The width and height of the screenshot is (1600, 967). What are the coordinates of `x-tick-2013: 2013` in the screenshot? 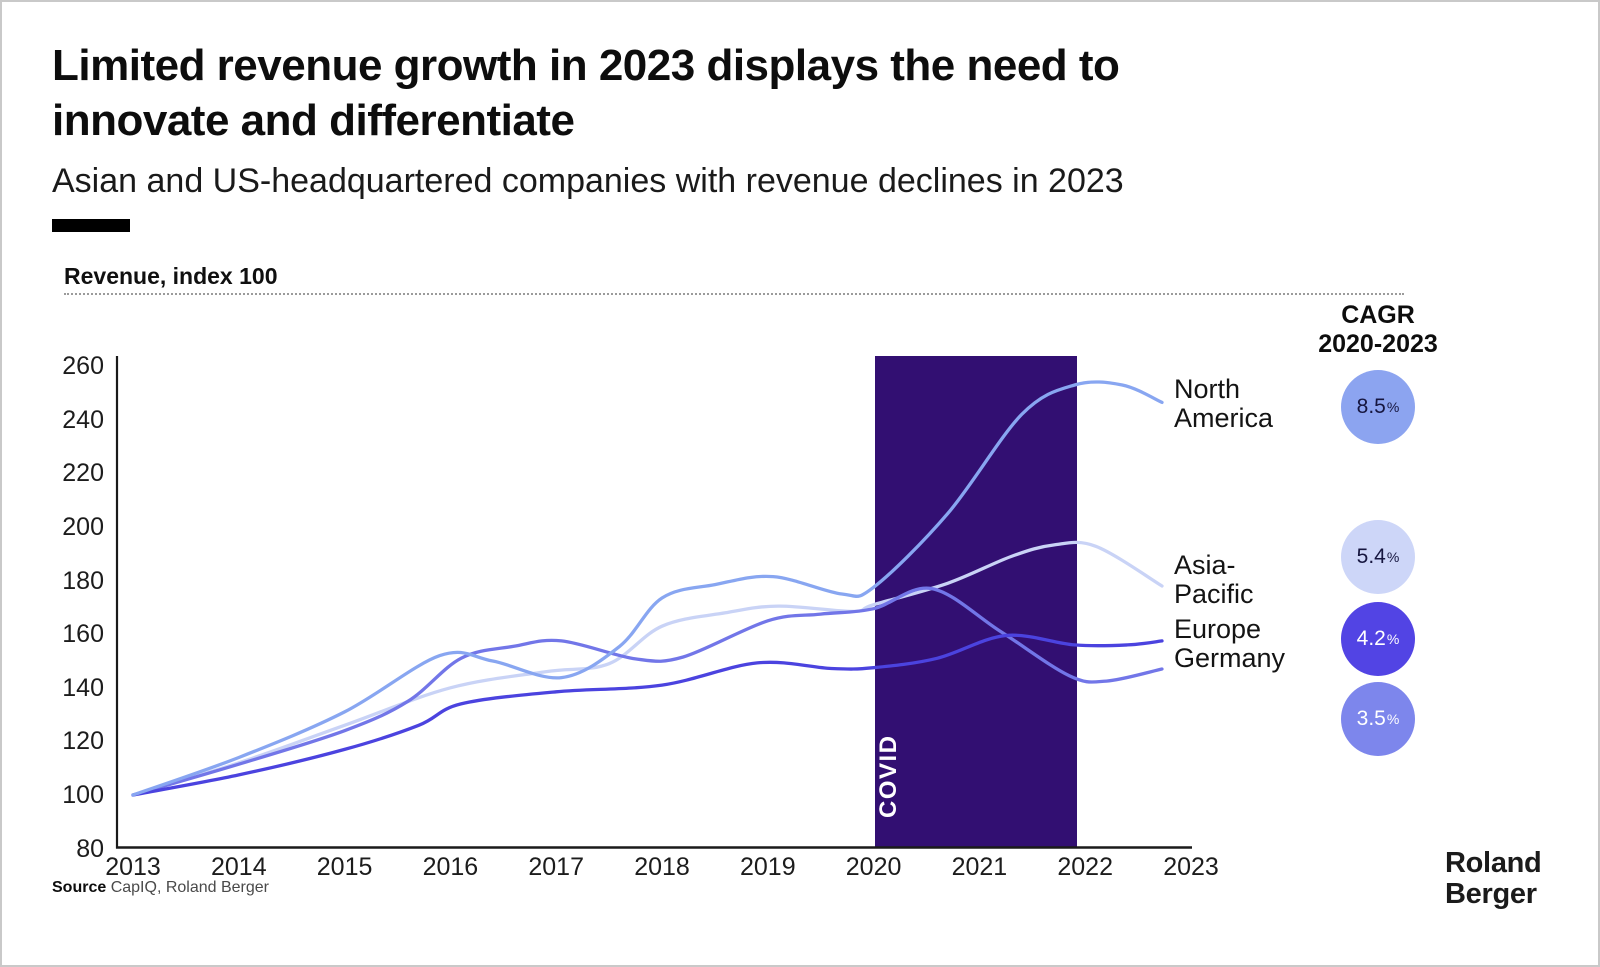 It's located at (133, 867).